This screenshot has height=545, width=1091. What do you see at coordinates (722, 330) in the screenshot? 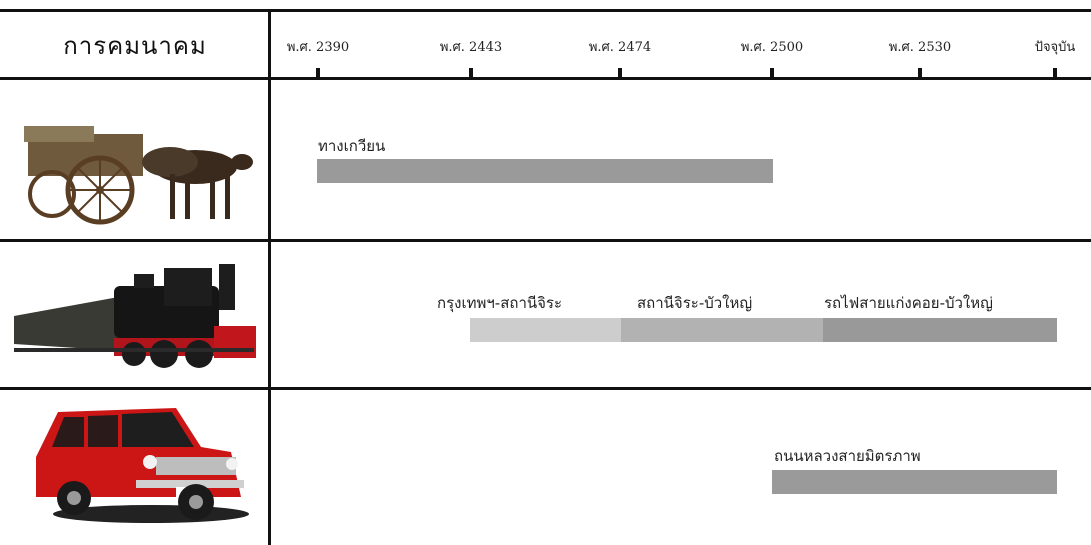
I see `bar-jira-buayai` at bounding box center [722, 330].